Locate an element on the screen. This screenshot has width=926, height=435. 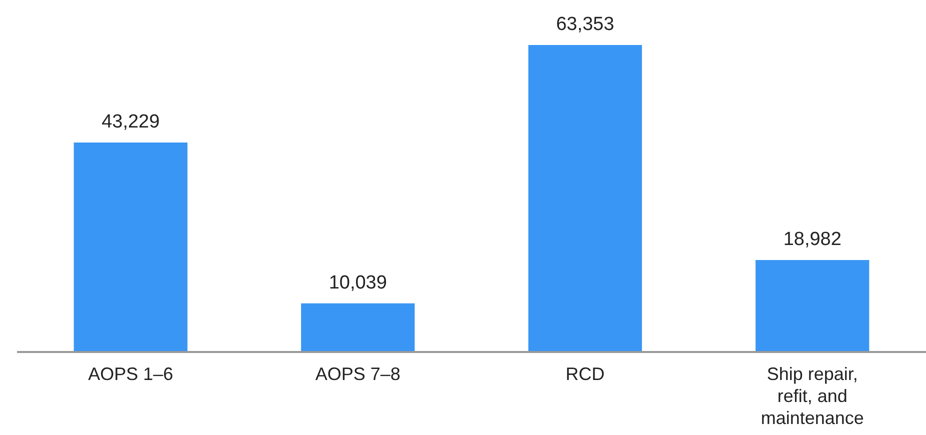
data-label: 18,982 is located at coordinates (812, 239).